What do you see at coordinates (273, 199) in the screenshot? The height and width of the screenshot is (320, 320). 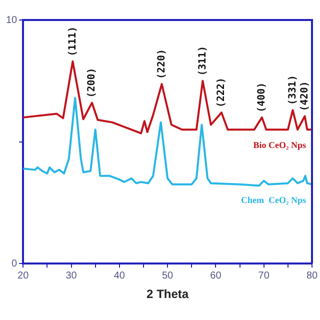 I see `series-label: Chem CeO₂ Nps` at bounding box center [273, 199].